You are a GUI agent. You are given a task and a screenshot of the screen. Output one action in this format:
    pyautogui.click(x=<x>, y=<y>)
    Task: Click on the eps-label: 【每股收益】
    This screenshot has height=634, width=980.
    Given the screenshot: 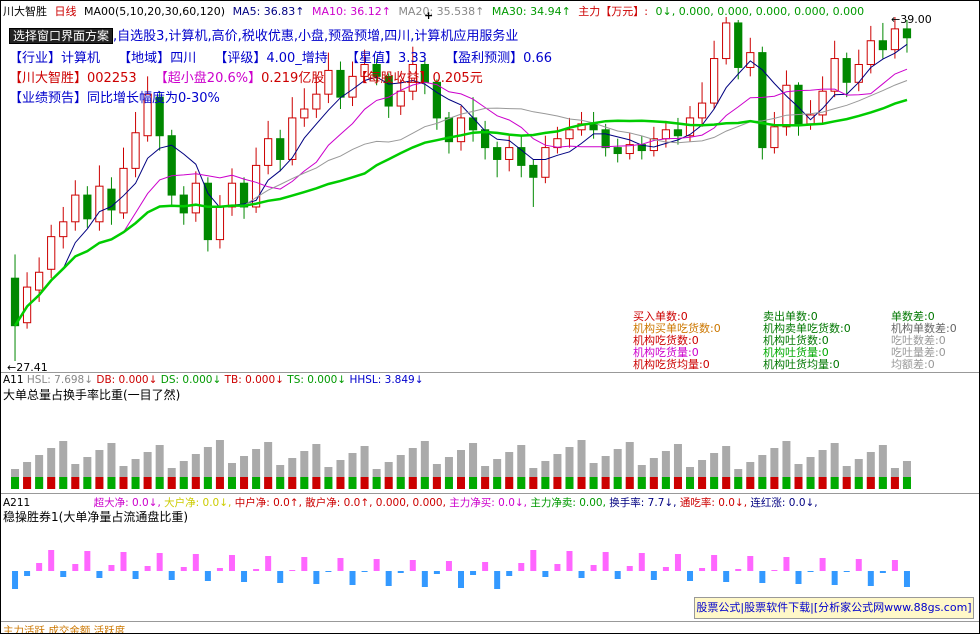 What is the action you would take?
    pyautogui.click(x=393, y=78)
    